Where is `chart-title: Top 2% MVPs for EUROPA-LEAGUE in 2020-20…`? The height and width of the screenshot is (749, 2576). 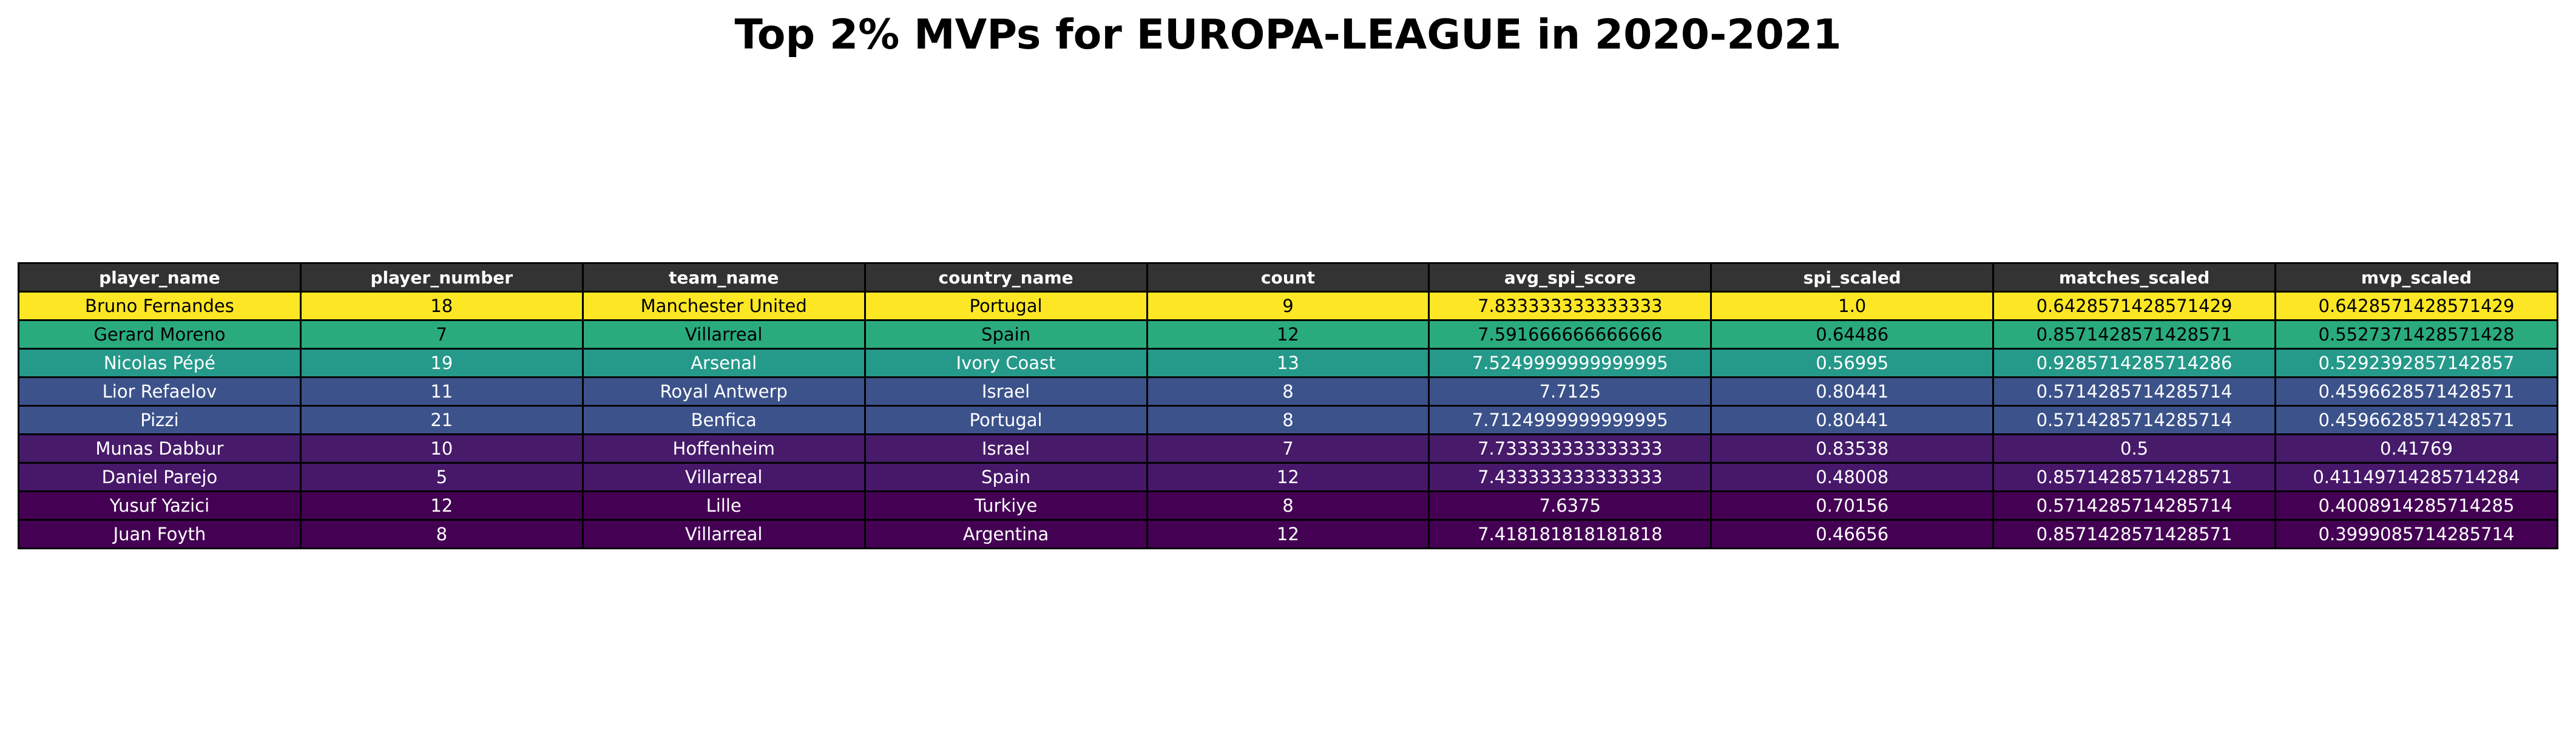
chart-title: Top 2% MVPs for EUROPA-LEAGUE in 2020-20… is located at coordinates (1288, 35).